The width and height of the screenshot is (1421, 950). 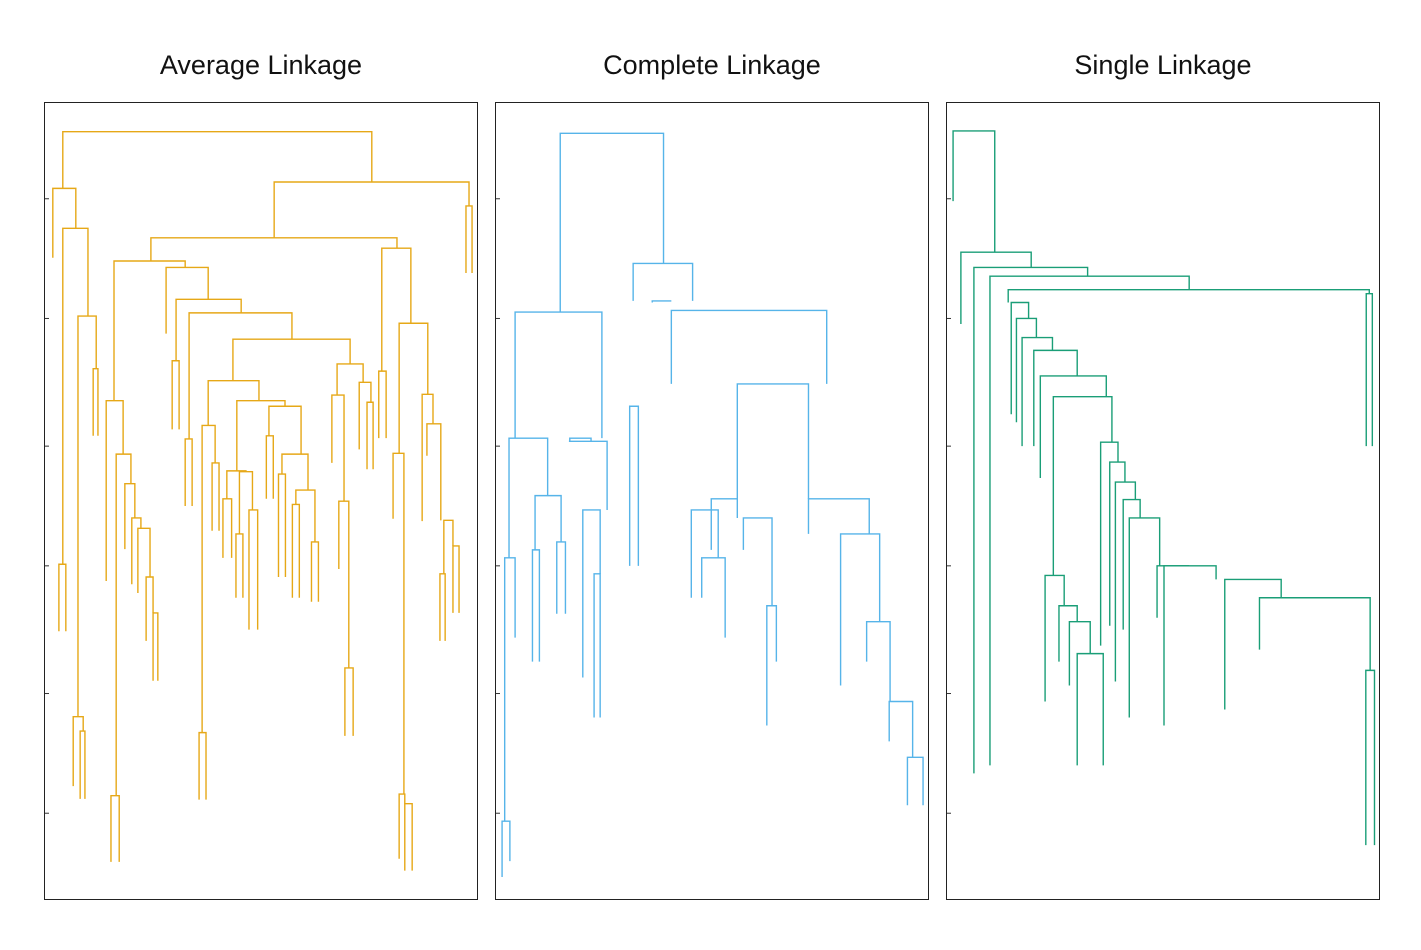 I want to click on panel-title-complete: Complete Linkage, so click(x=712, y=65).